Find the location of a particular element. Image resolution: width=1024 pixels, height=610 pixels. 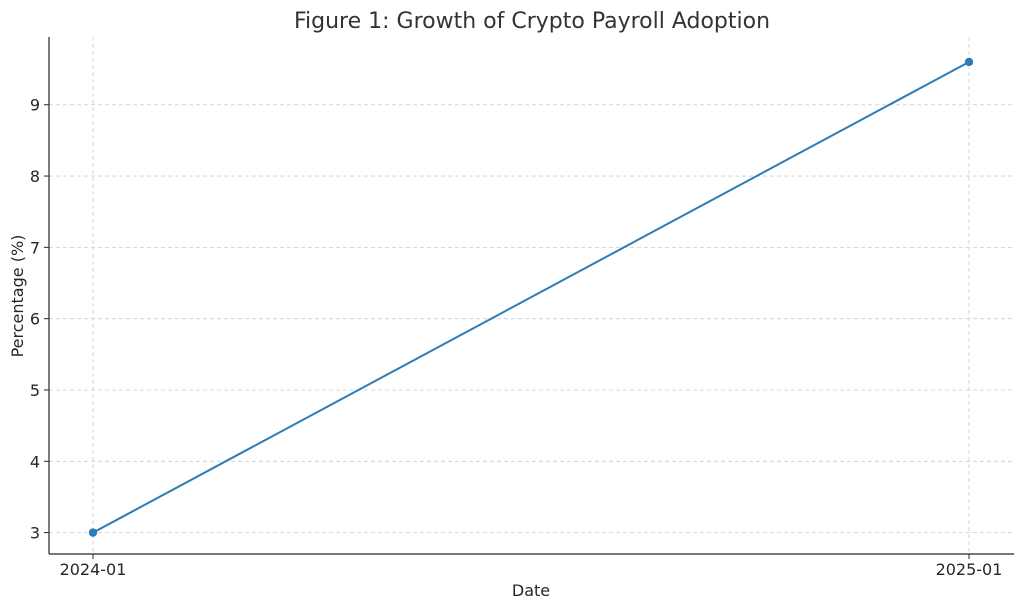

x-tick-label: 2025-01 is located at coordinates (969, 569).